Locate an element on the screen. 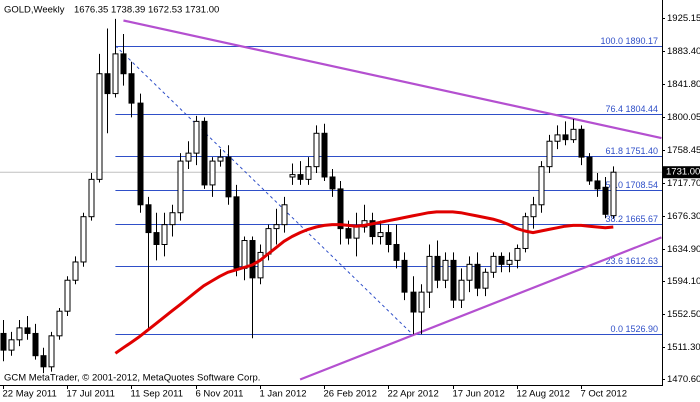  x-tick-label: 12 Aug 2012 is located at coordinates (543, 394).